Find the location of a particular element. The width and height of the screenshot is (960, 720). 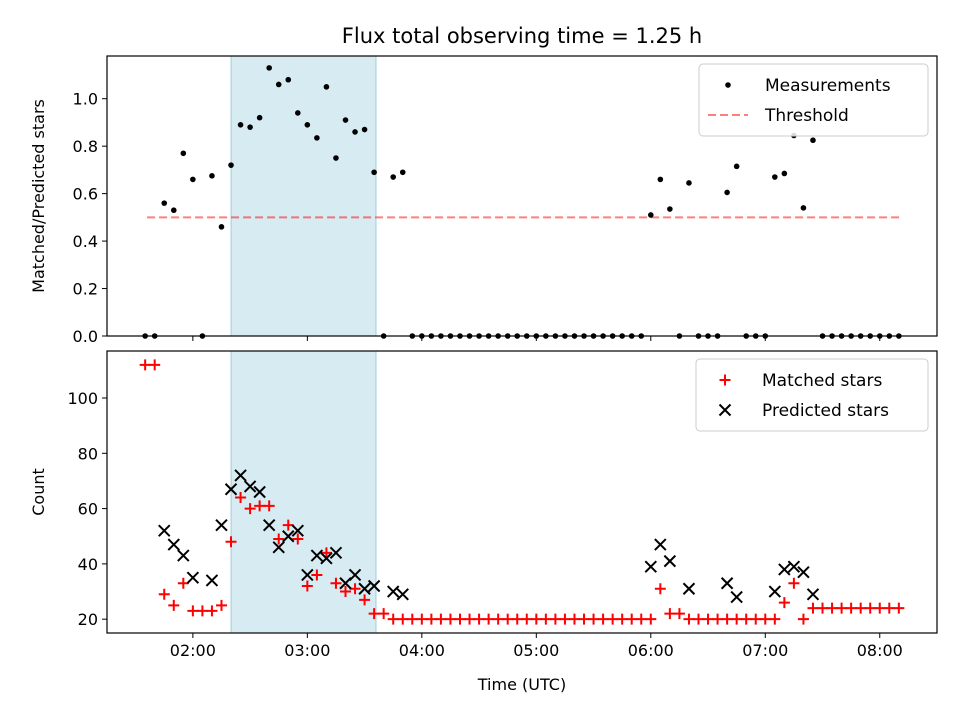

legend-label: Threshold is located at coordinates (806, 116).